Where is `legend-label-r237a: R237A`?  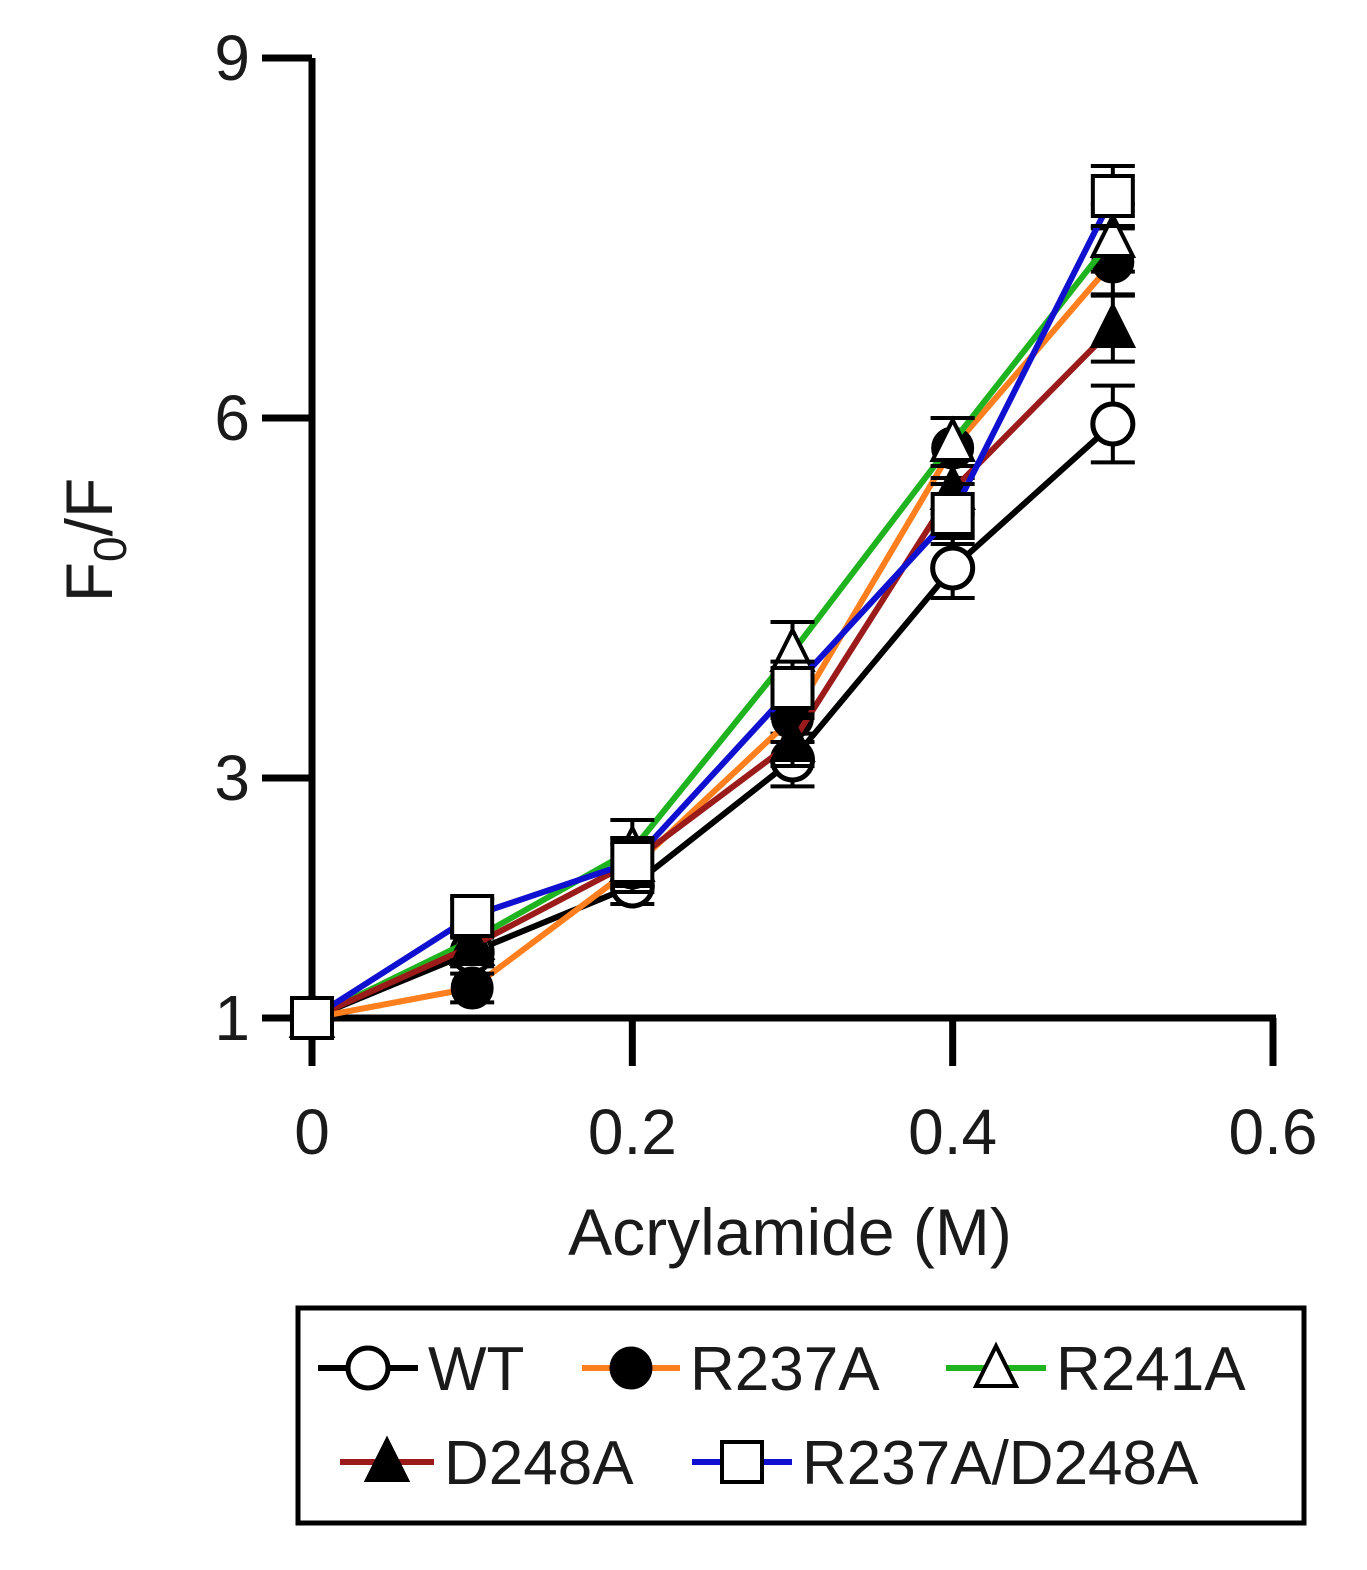 legend-label-r237a: R237A is located at coordinates (785, 1369).